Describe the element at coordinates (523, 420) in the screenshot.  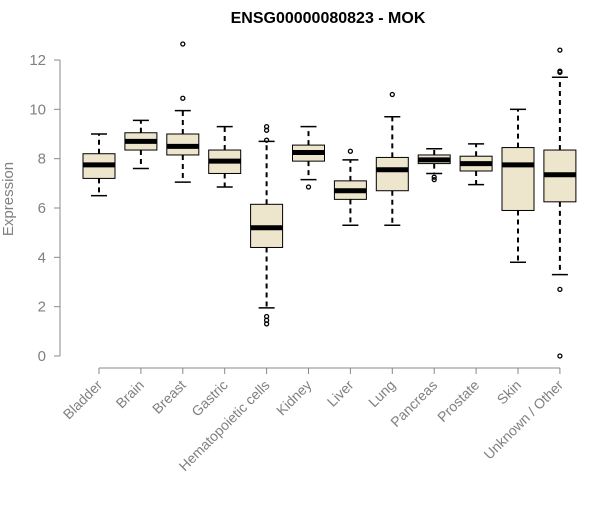
I see `x-tick-label: Unknown / Other` at that location.